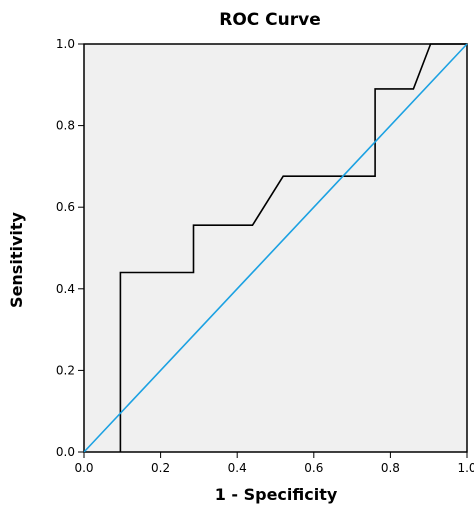 This screenshot has height=510, width=474. What do you see at coordinates (65, 370) in the screenshot?
I see `y-tick-label: 0.2` at bounding box center [65, 370].